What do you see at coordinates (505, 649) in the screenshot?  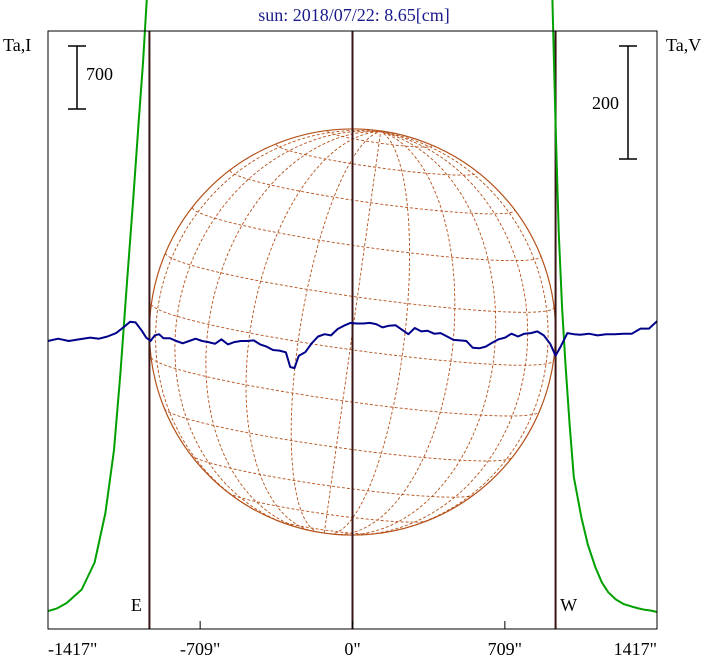 I see `x-tick-label: 709"` at bounding box center [505, 649].